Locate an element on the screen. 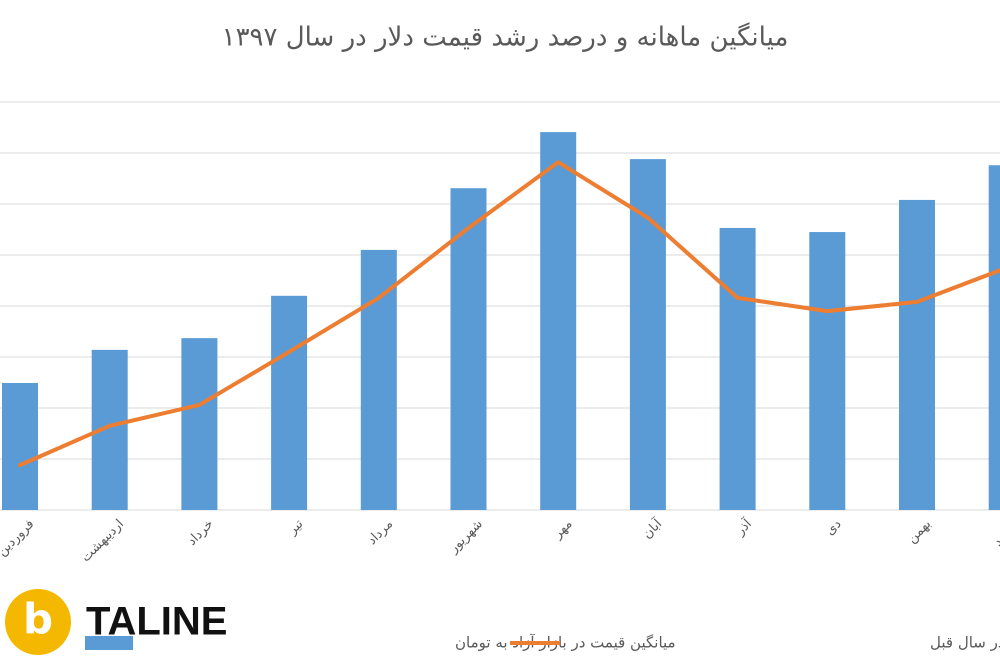 The image size is (1000, 667). logo-glyph: b is located at coordinates (38, 619).